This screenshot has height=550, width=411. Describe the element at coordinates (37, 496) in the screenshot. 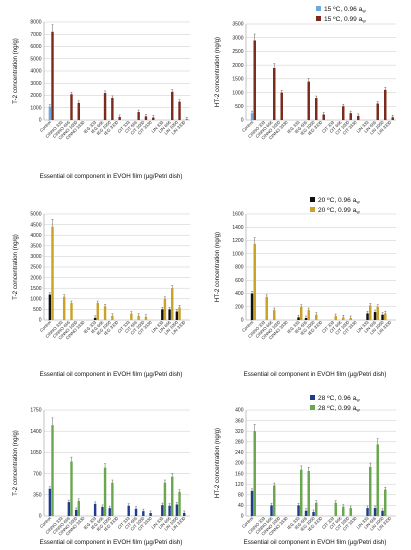

I see `y-tick-label: 350` at that location.